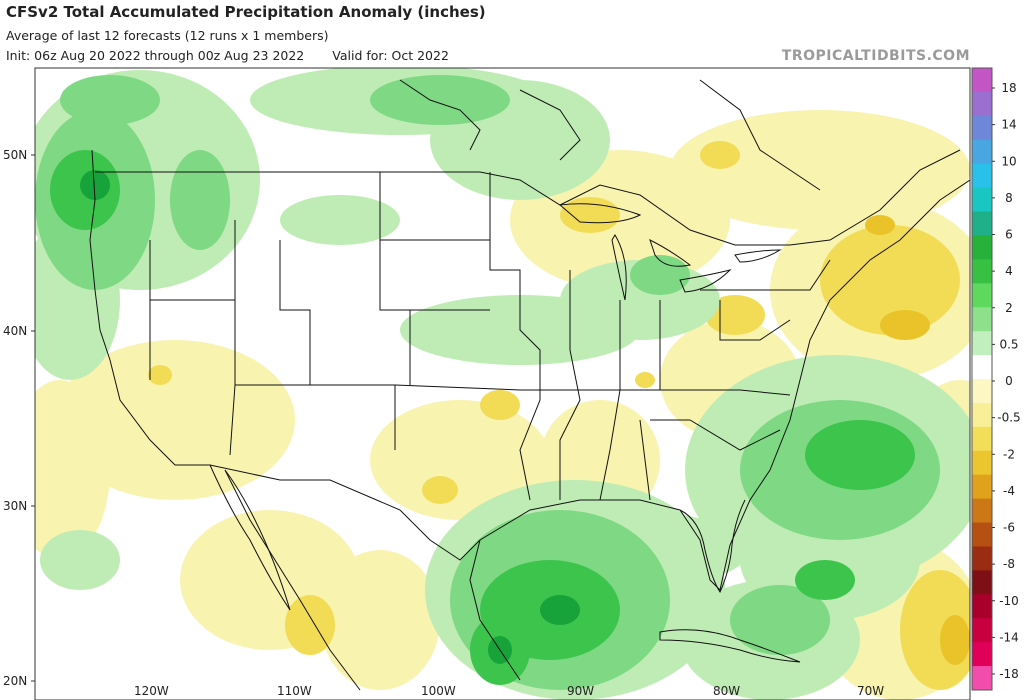 This screenshot has height=700, width=1024. I want to click on lat-label-50n: 50N, so click(15, 155).